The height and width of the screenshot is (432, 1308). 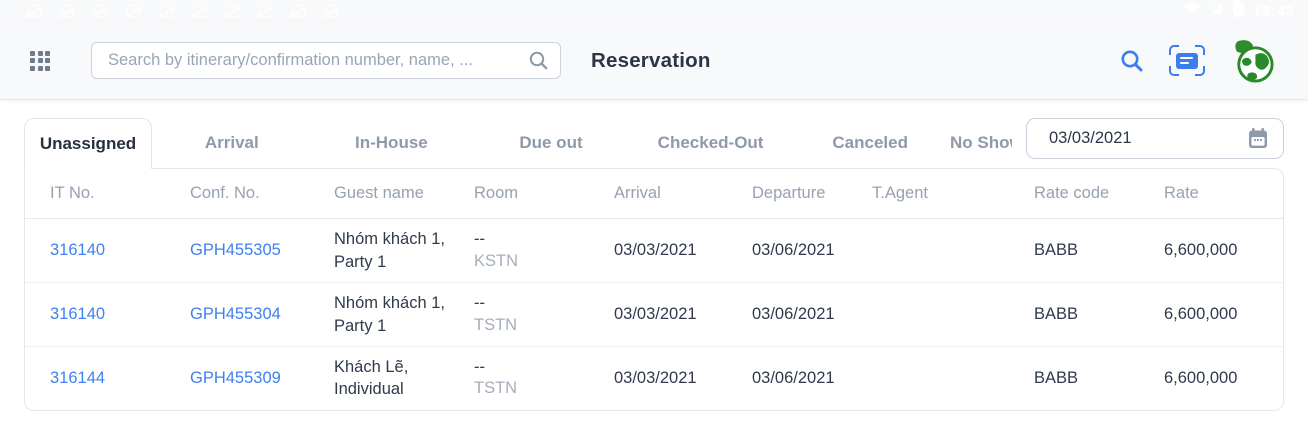 I want to click on date-value: 03/03/2021, so click(x=1090, y=138).